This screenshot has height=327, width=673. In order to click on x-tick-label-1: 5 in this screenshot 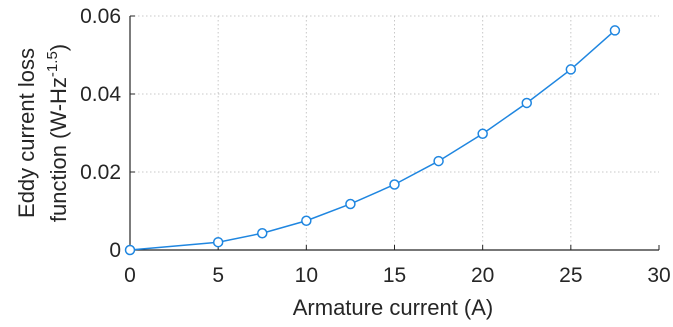, I will do `click(218, 275)`.